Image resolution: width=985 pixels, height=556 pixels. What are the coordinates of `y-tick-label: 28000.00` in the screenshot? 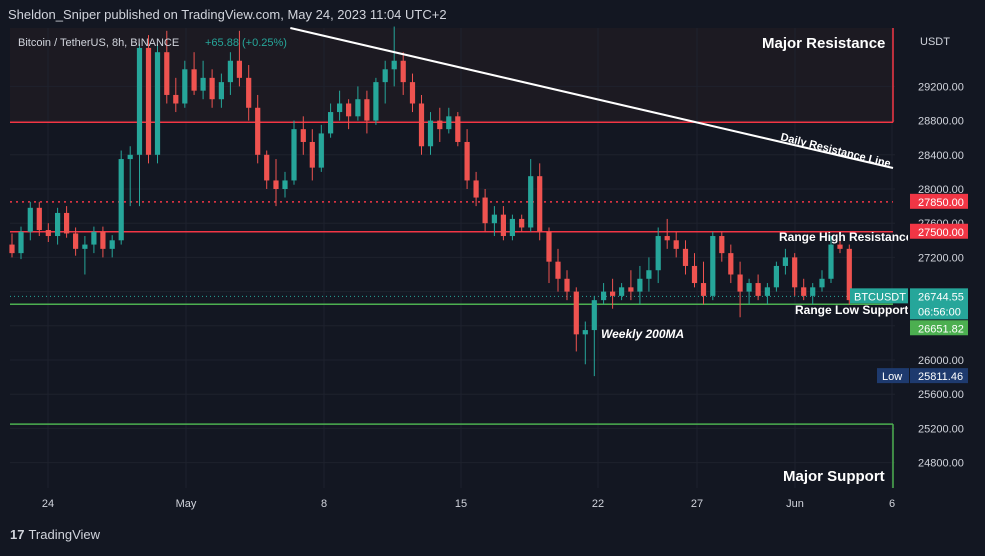 It's located at (941, 190).